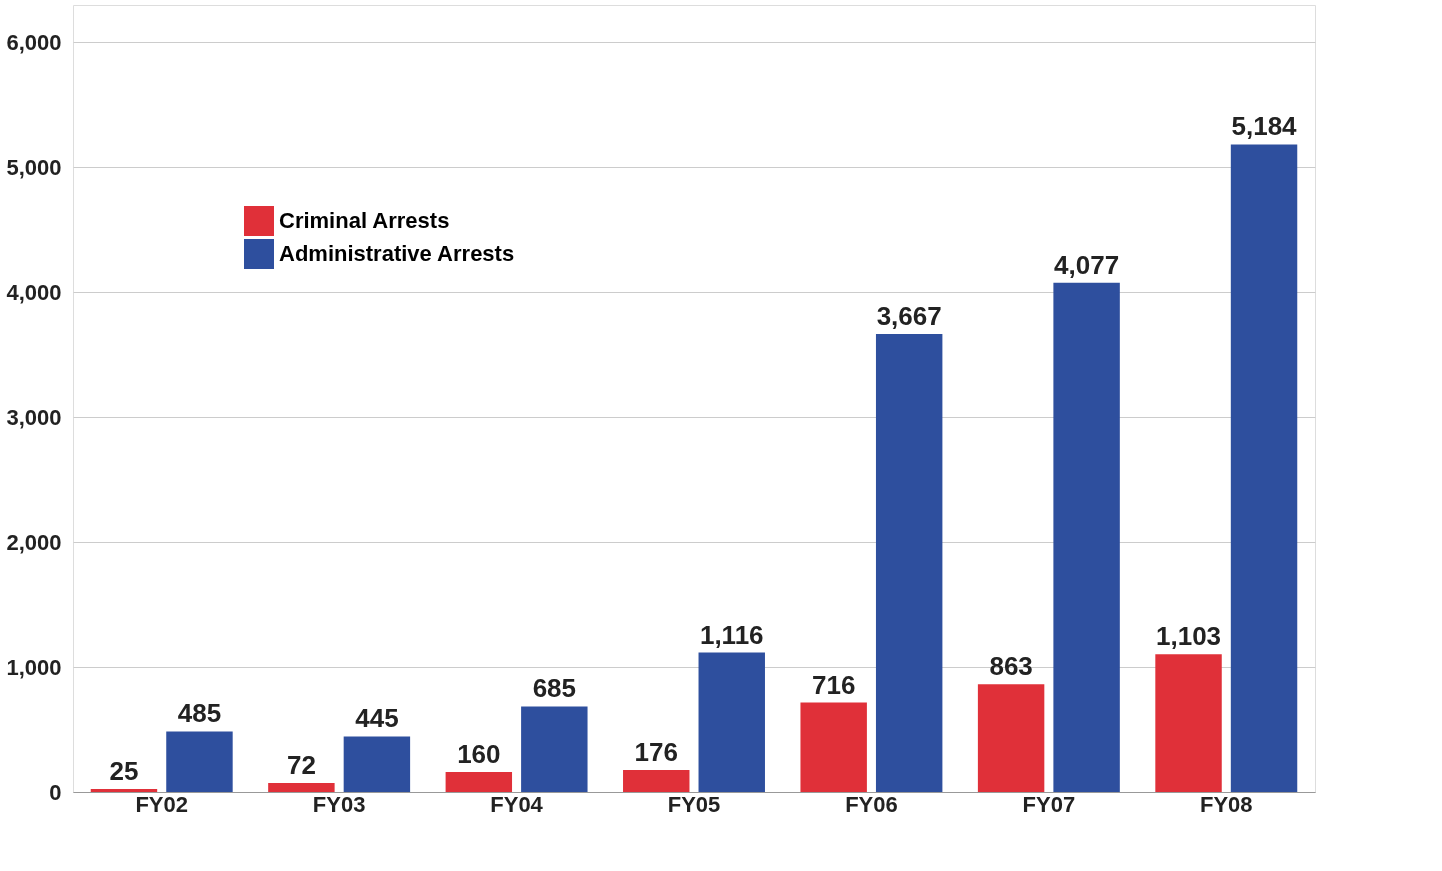  Describe the element at coordinates (554, 688) in the screenshot. I see `data-label: 685` at that location.